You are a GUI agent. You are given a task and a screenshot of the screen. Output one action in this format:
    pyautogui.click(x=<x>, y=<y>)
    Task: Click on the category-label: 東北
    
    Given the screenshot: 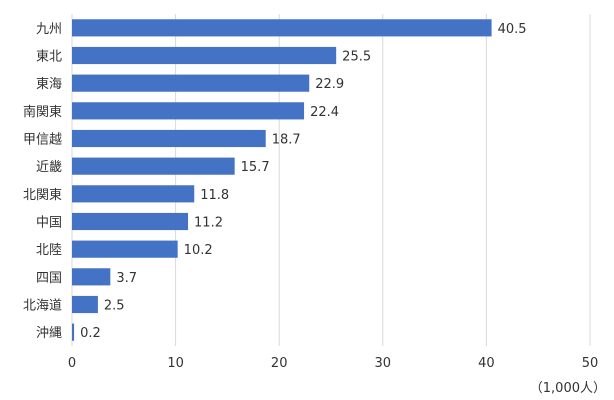 What is the action you would take?
    pyautogui.click(x=49, y=57)
    